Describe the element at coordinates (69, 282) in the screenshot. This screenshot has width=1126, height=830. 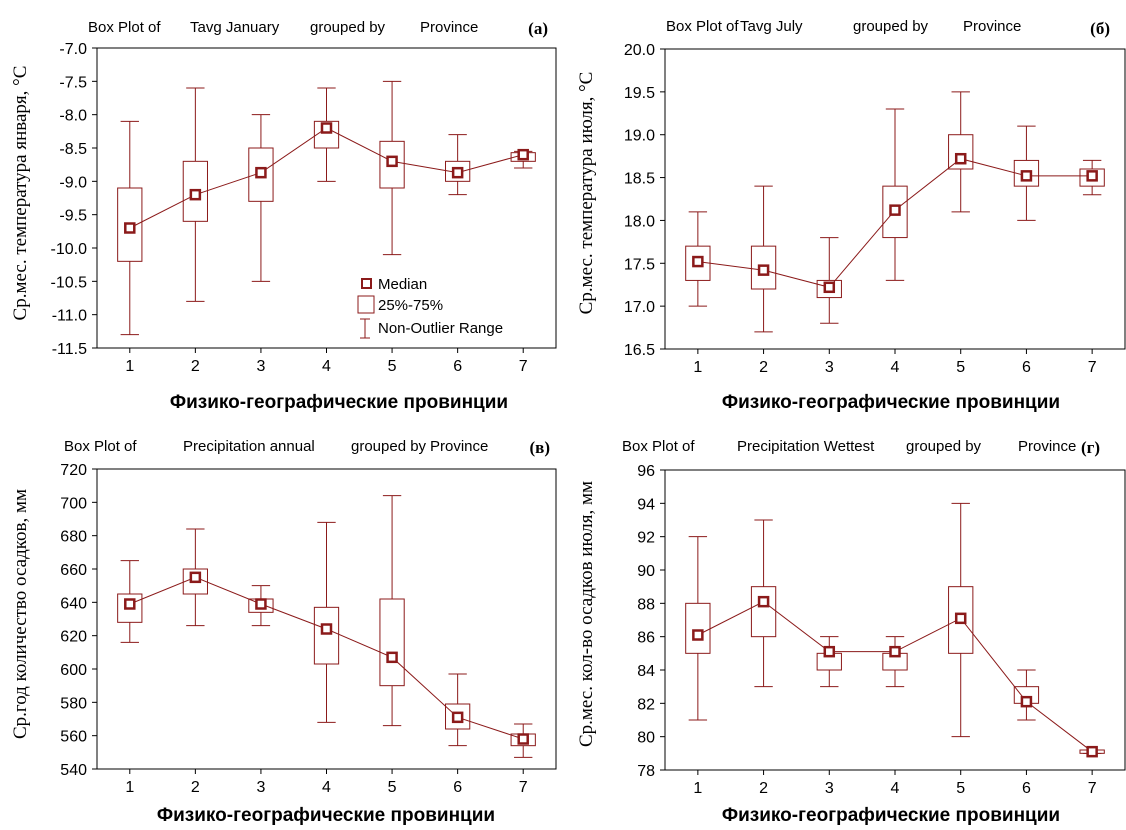
I see `y-tick-label: -10.5` at that location.